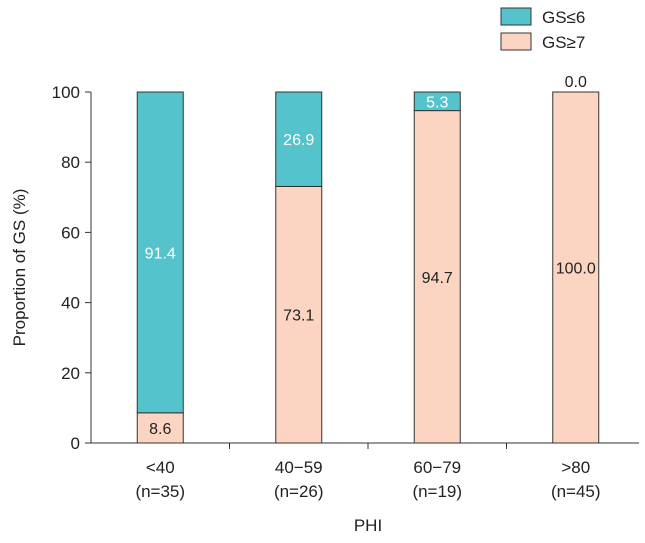  Describe the element at coordinates (75, 443) in the screenshot. I see `y-tick-label: 0` at that location.